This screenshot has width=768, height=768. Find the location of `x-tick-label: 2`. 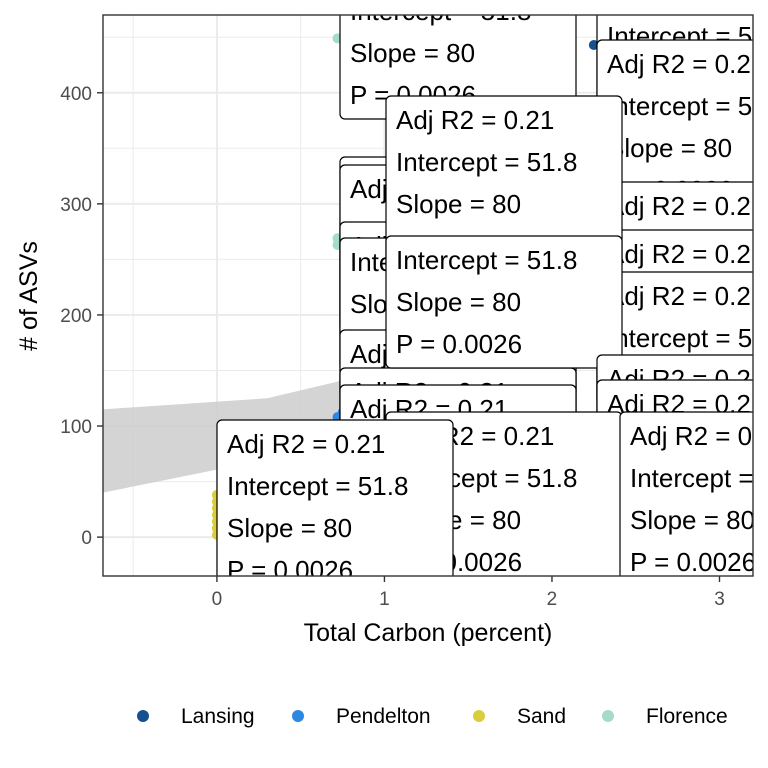

x-tick-label: 2 is located at coordinates (552, 599).